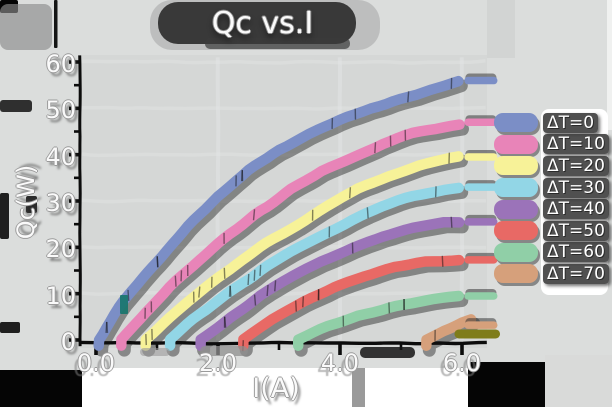  I want to click on legend-item: ΔT=10, so click(551, 145).